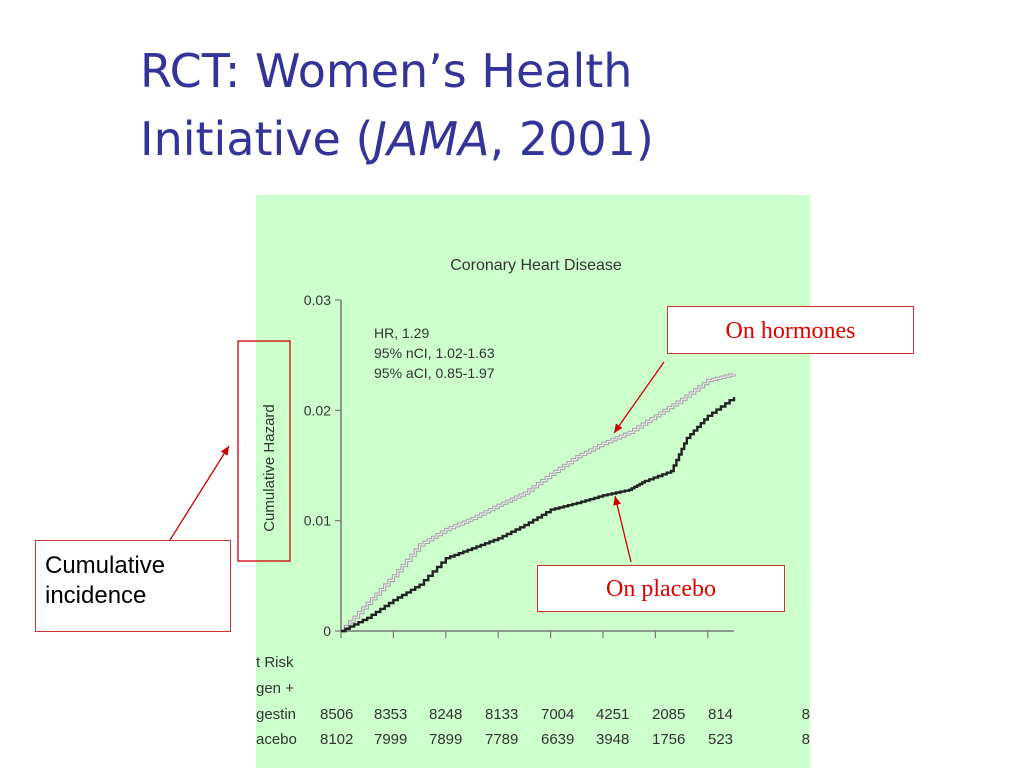 The image size is (1024, 768). I want to click on title-line-2: Initiative (JAMA, 2001), so click(397, 150).